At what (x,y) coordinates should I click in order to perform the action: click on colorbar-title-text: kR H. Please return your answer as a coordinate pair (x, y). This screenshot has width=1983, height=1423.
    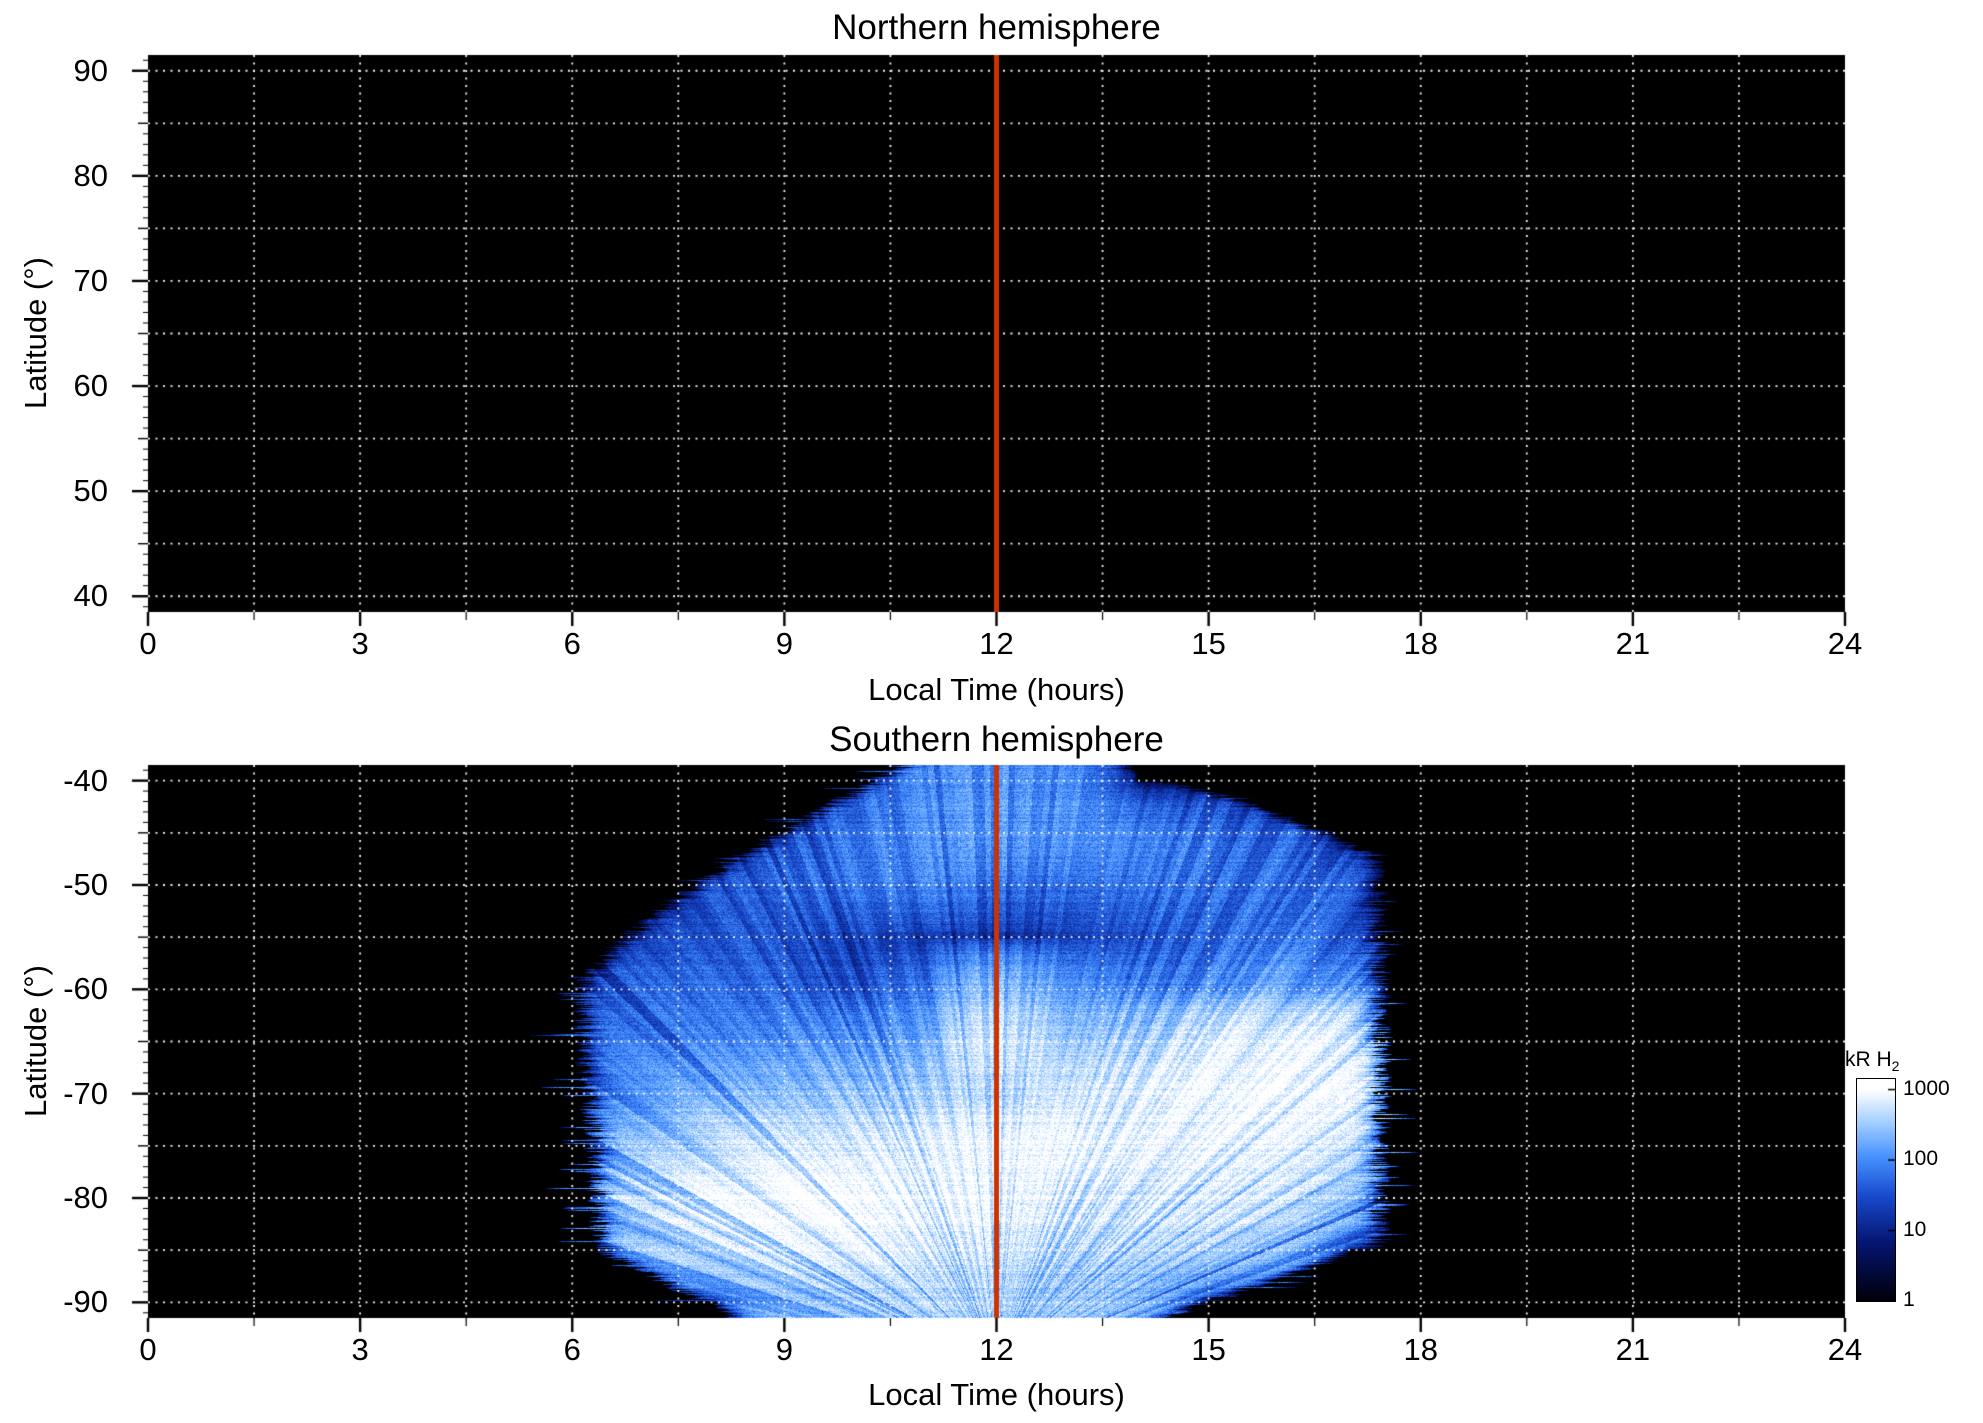
    Looking at the image, I should click on (1868, 1059).